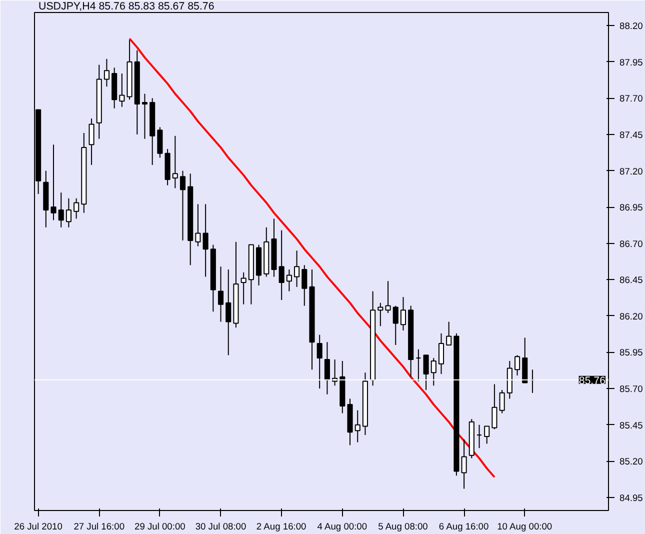 This screenshot has height=534, width=645. What do you see at coordinates (463, 527) in the screenshot?
I see `x-tick-label: 6 Aug 16:00` at bounding box center [463, 527].